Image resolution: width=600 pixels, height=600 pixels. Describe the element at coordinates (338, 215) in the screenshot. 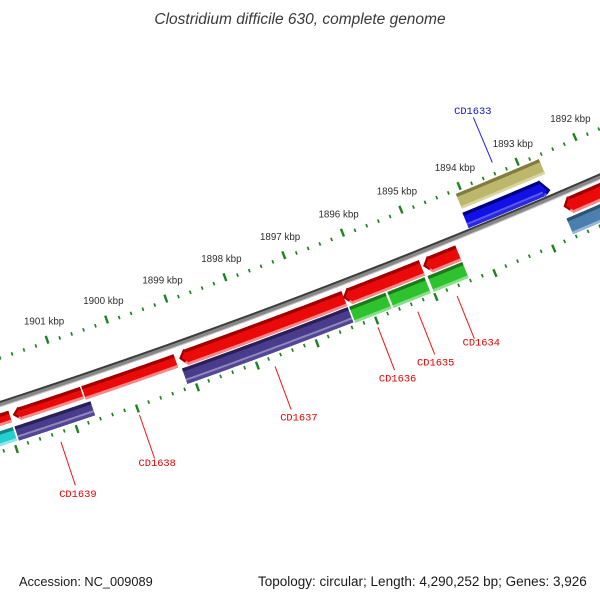

I see `svg-text: 1896 kbp` at that location.